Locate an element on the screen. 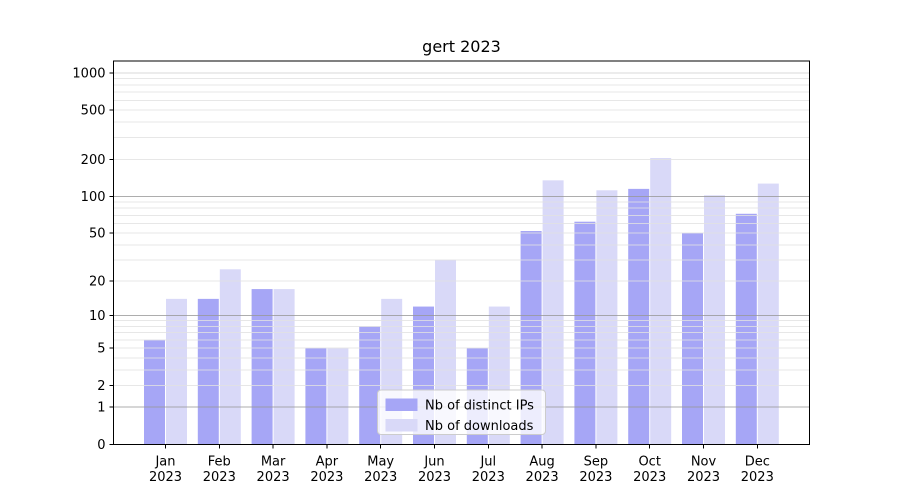 This screenshot has width=900, height=500. x-tick-label-month-nov: Nov is located at coordinates (704, 462).